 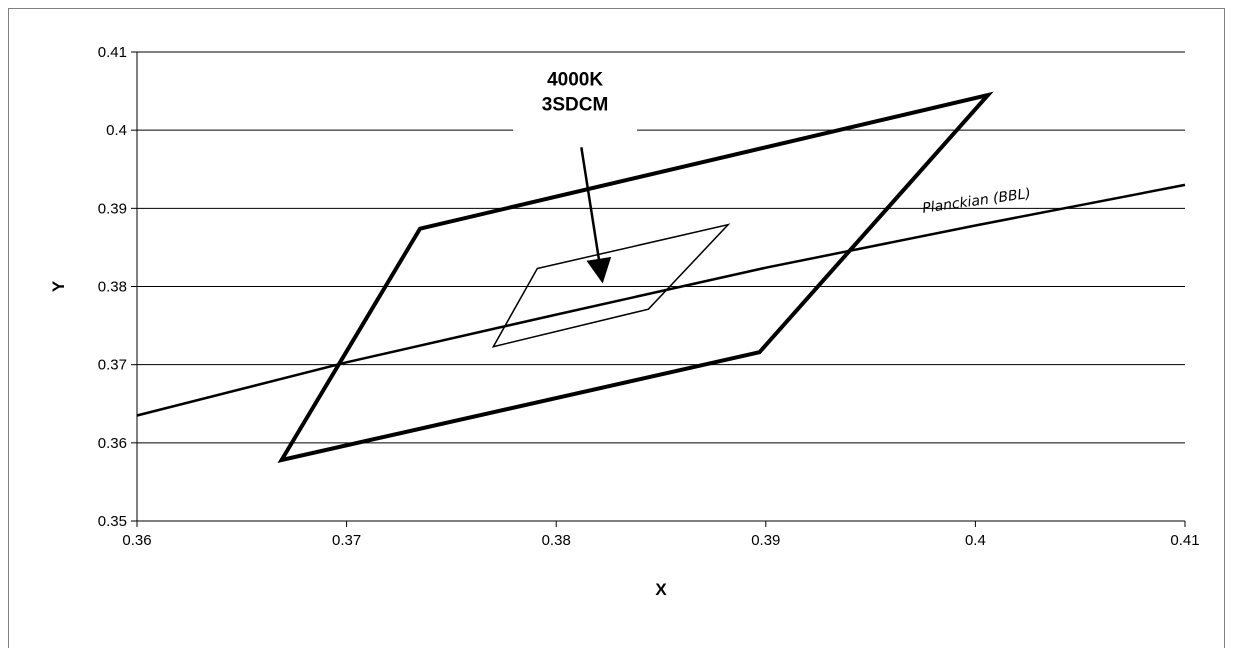 What do you see at coordinates (136, 540) in the screenshot?
I see `x-tick-label: 0.36` at bounding box center [136, 540].